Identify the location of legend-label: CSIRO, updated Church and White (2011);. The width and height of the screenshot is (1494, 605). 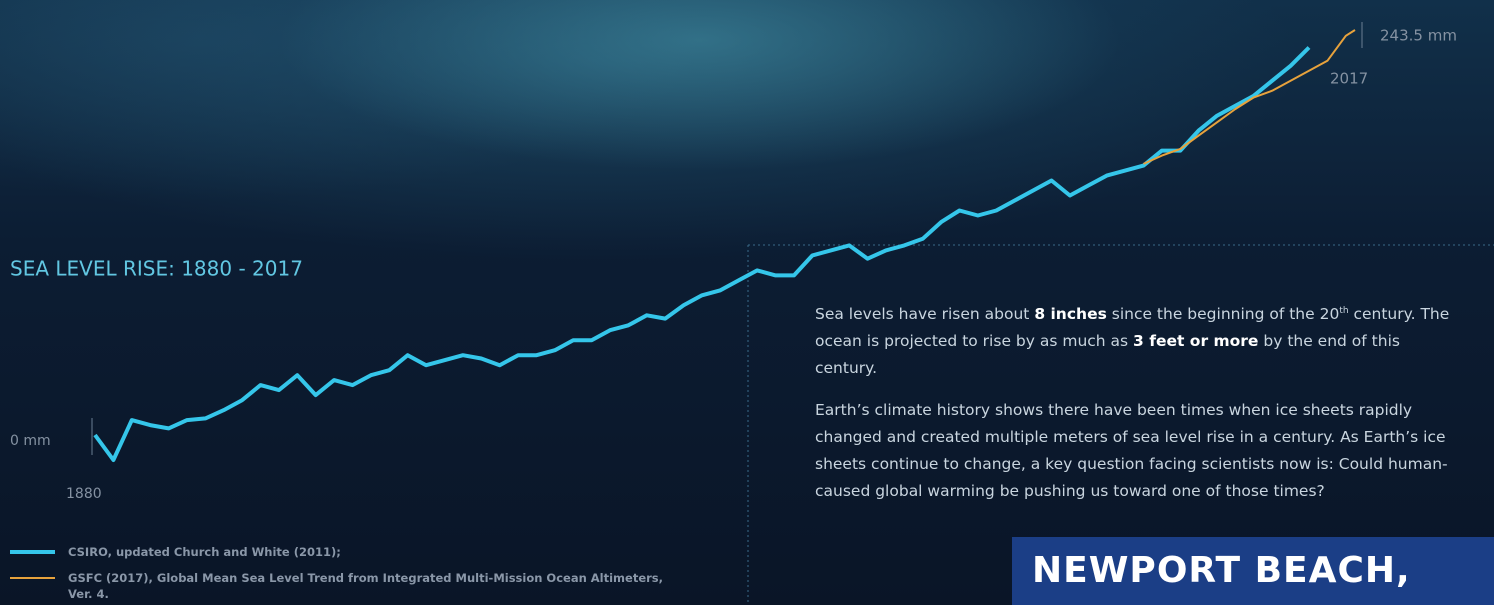
(204, 552).